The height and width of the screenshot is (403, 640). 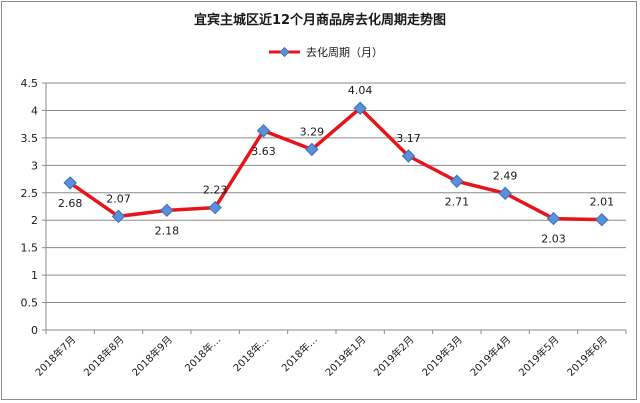 What do you see at coordinates (320, 20) in the screenshot?
I see `chart-title: 宜宾主城区近12个月商品房去化周期走势图` at bounding box center [320, 20].